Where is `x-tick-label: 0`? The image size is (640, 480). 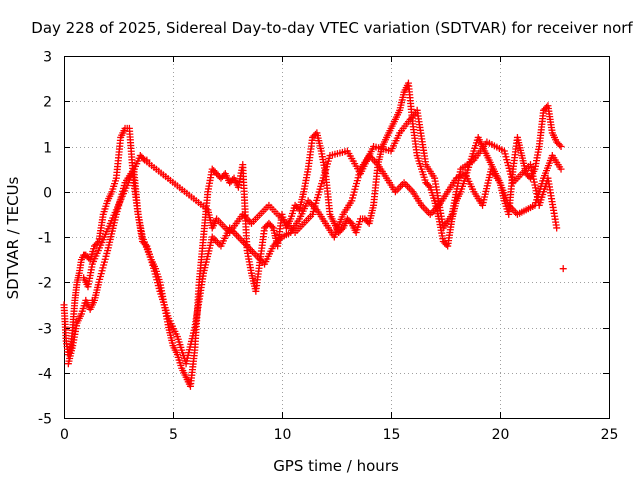 x-tick-label: 0 is located at coordinates (64, 435).